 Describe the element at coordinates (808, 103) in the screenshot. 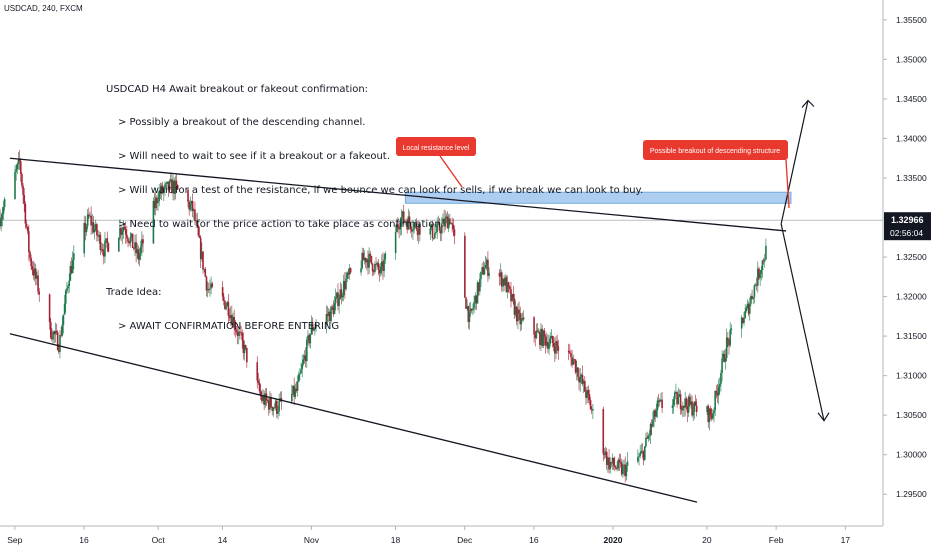

I see `up-arrow-head` at that location.